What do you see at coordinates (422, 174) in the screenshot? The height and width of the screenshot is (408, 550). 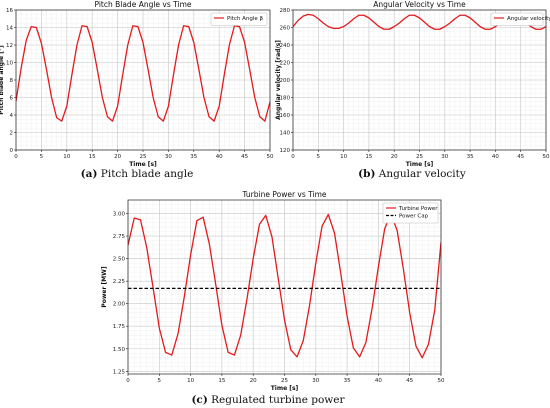 I see `caption-b-text: Angular velocity` at bounding box center [422, 174].